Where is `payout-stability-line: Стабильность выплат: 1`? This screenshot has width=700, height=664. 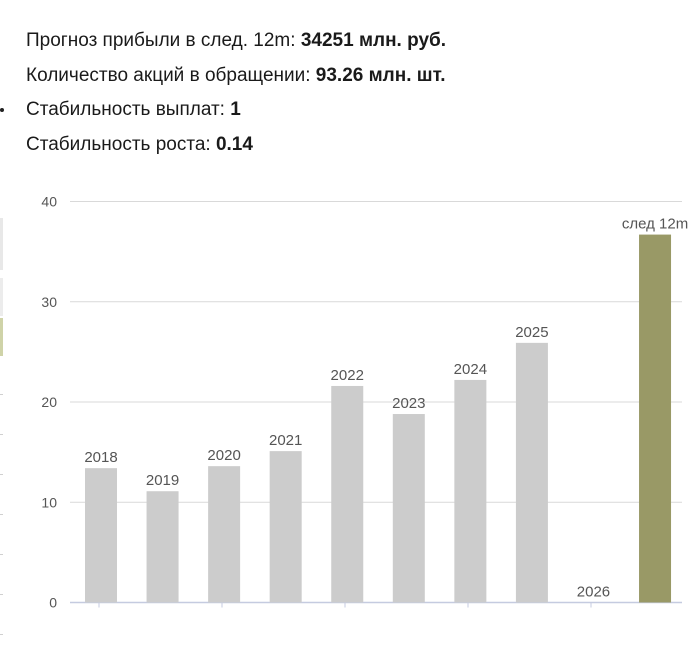
payout-stability-line: Стабильность выплат: 1 is located at coordinates (236, 110).